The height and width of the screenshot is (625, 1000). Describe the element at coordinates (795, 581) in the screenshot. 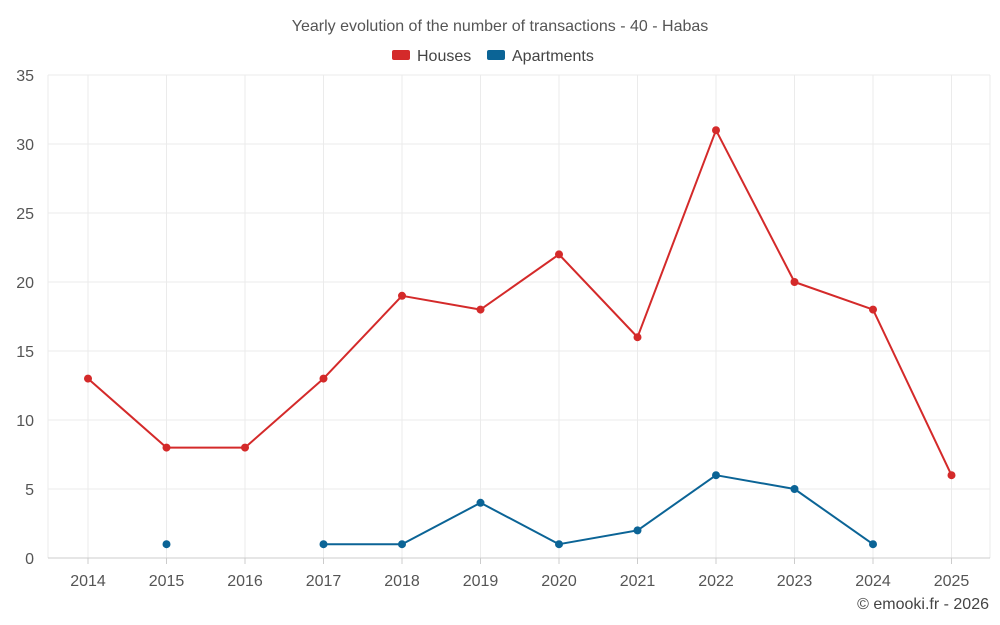

I see `x-tick-label: 2023` at that location.